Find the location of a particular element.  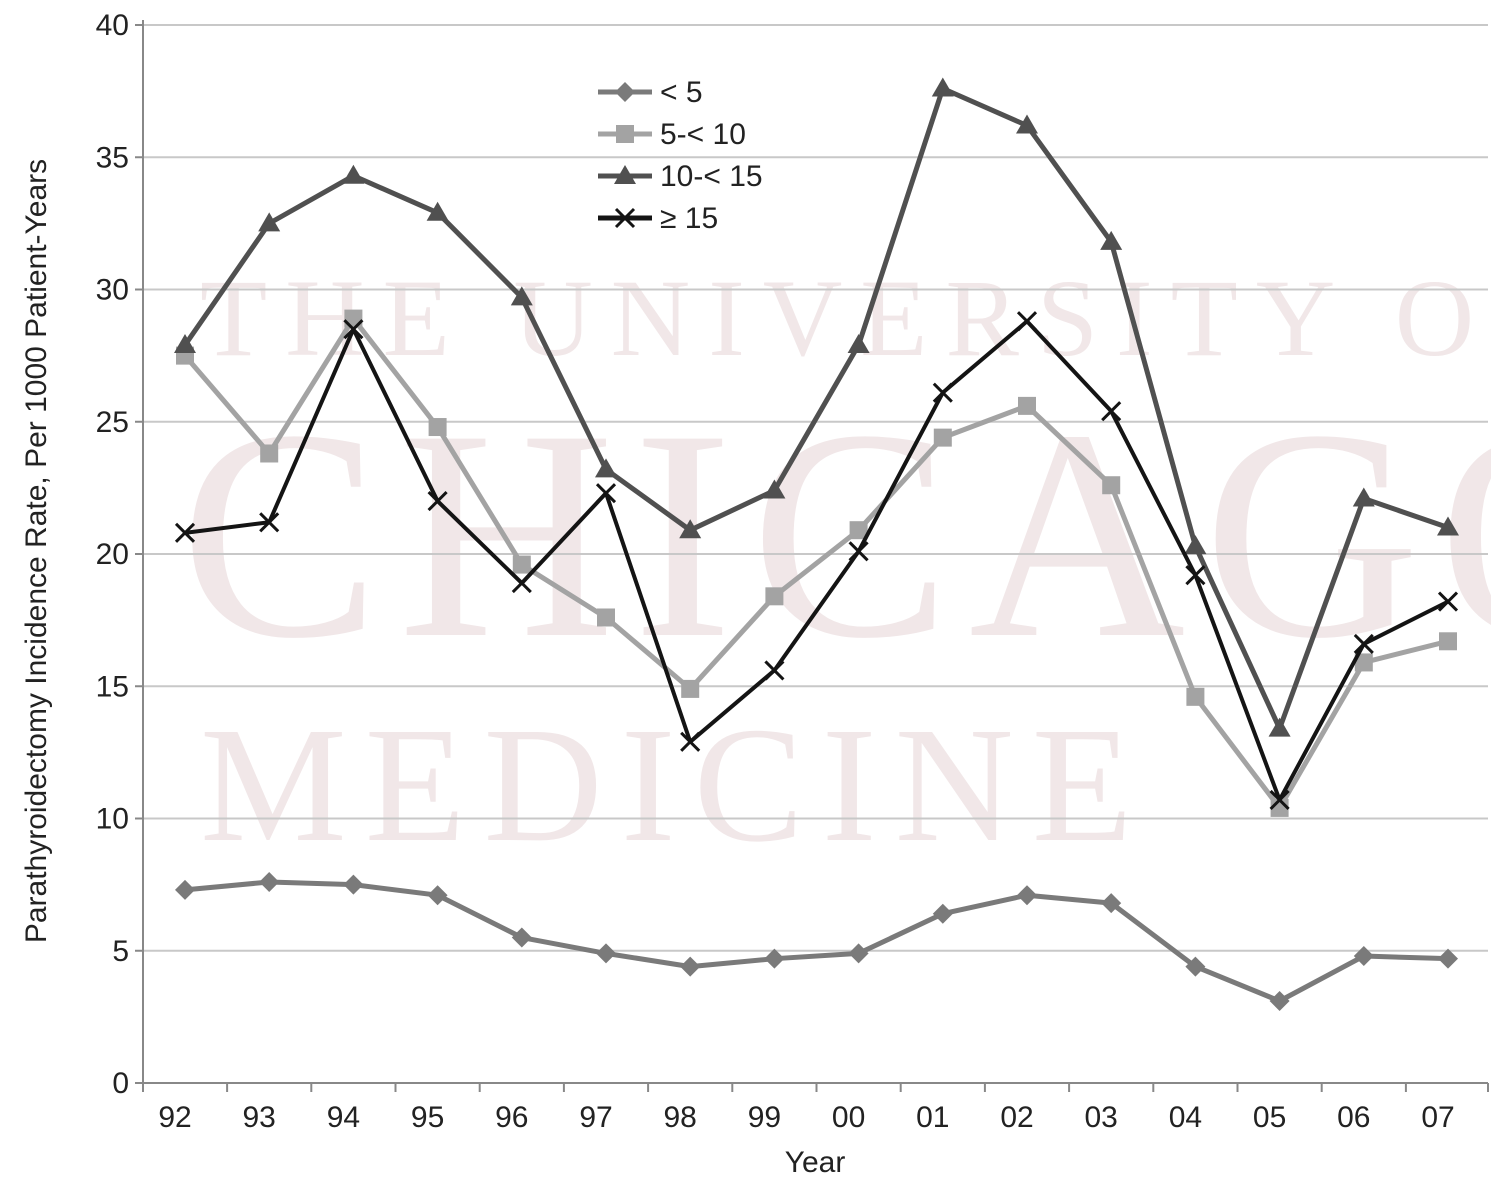

x-tick-label: 94 is located at coordinates (343, 1117).